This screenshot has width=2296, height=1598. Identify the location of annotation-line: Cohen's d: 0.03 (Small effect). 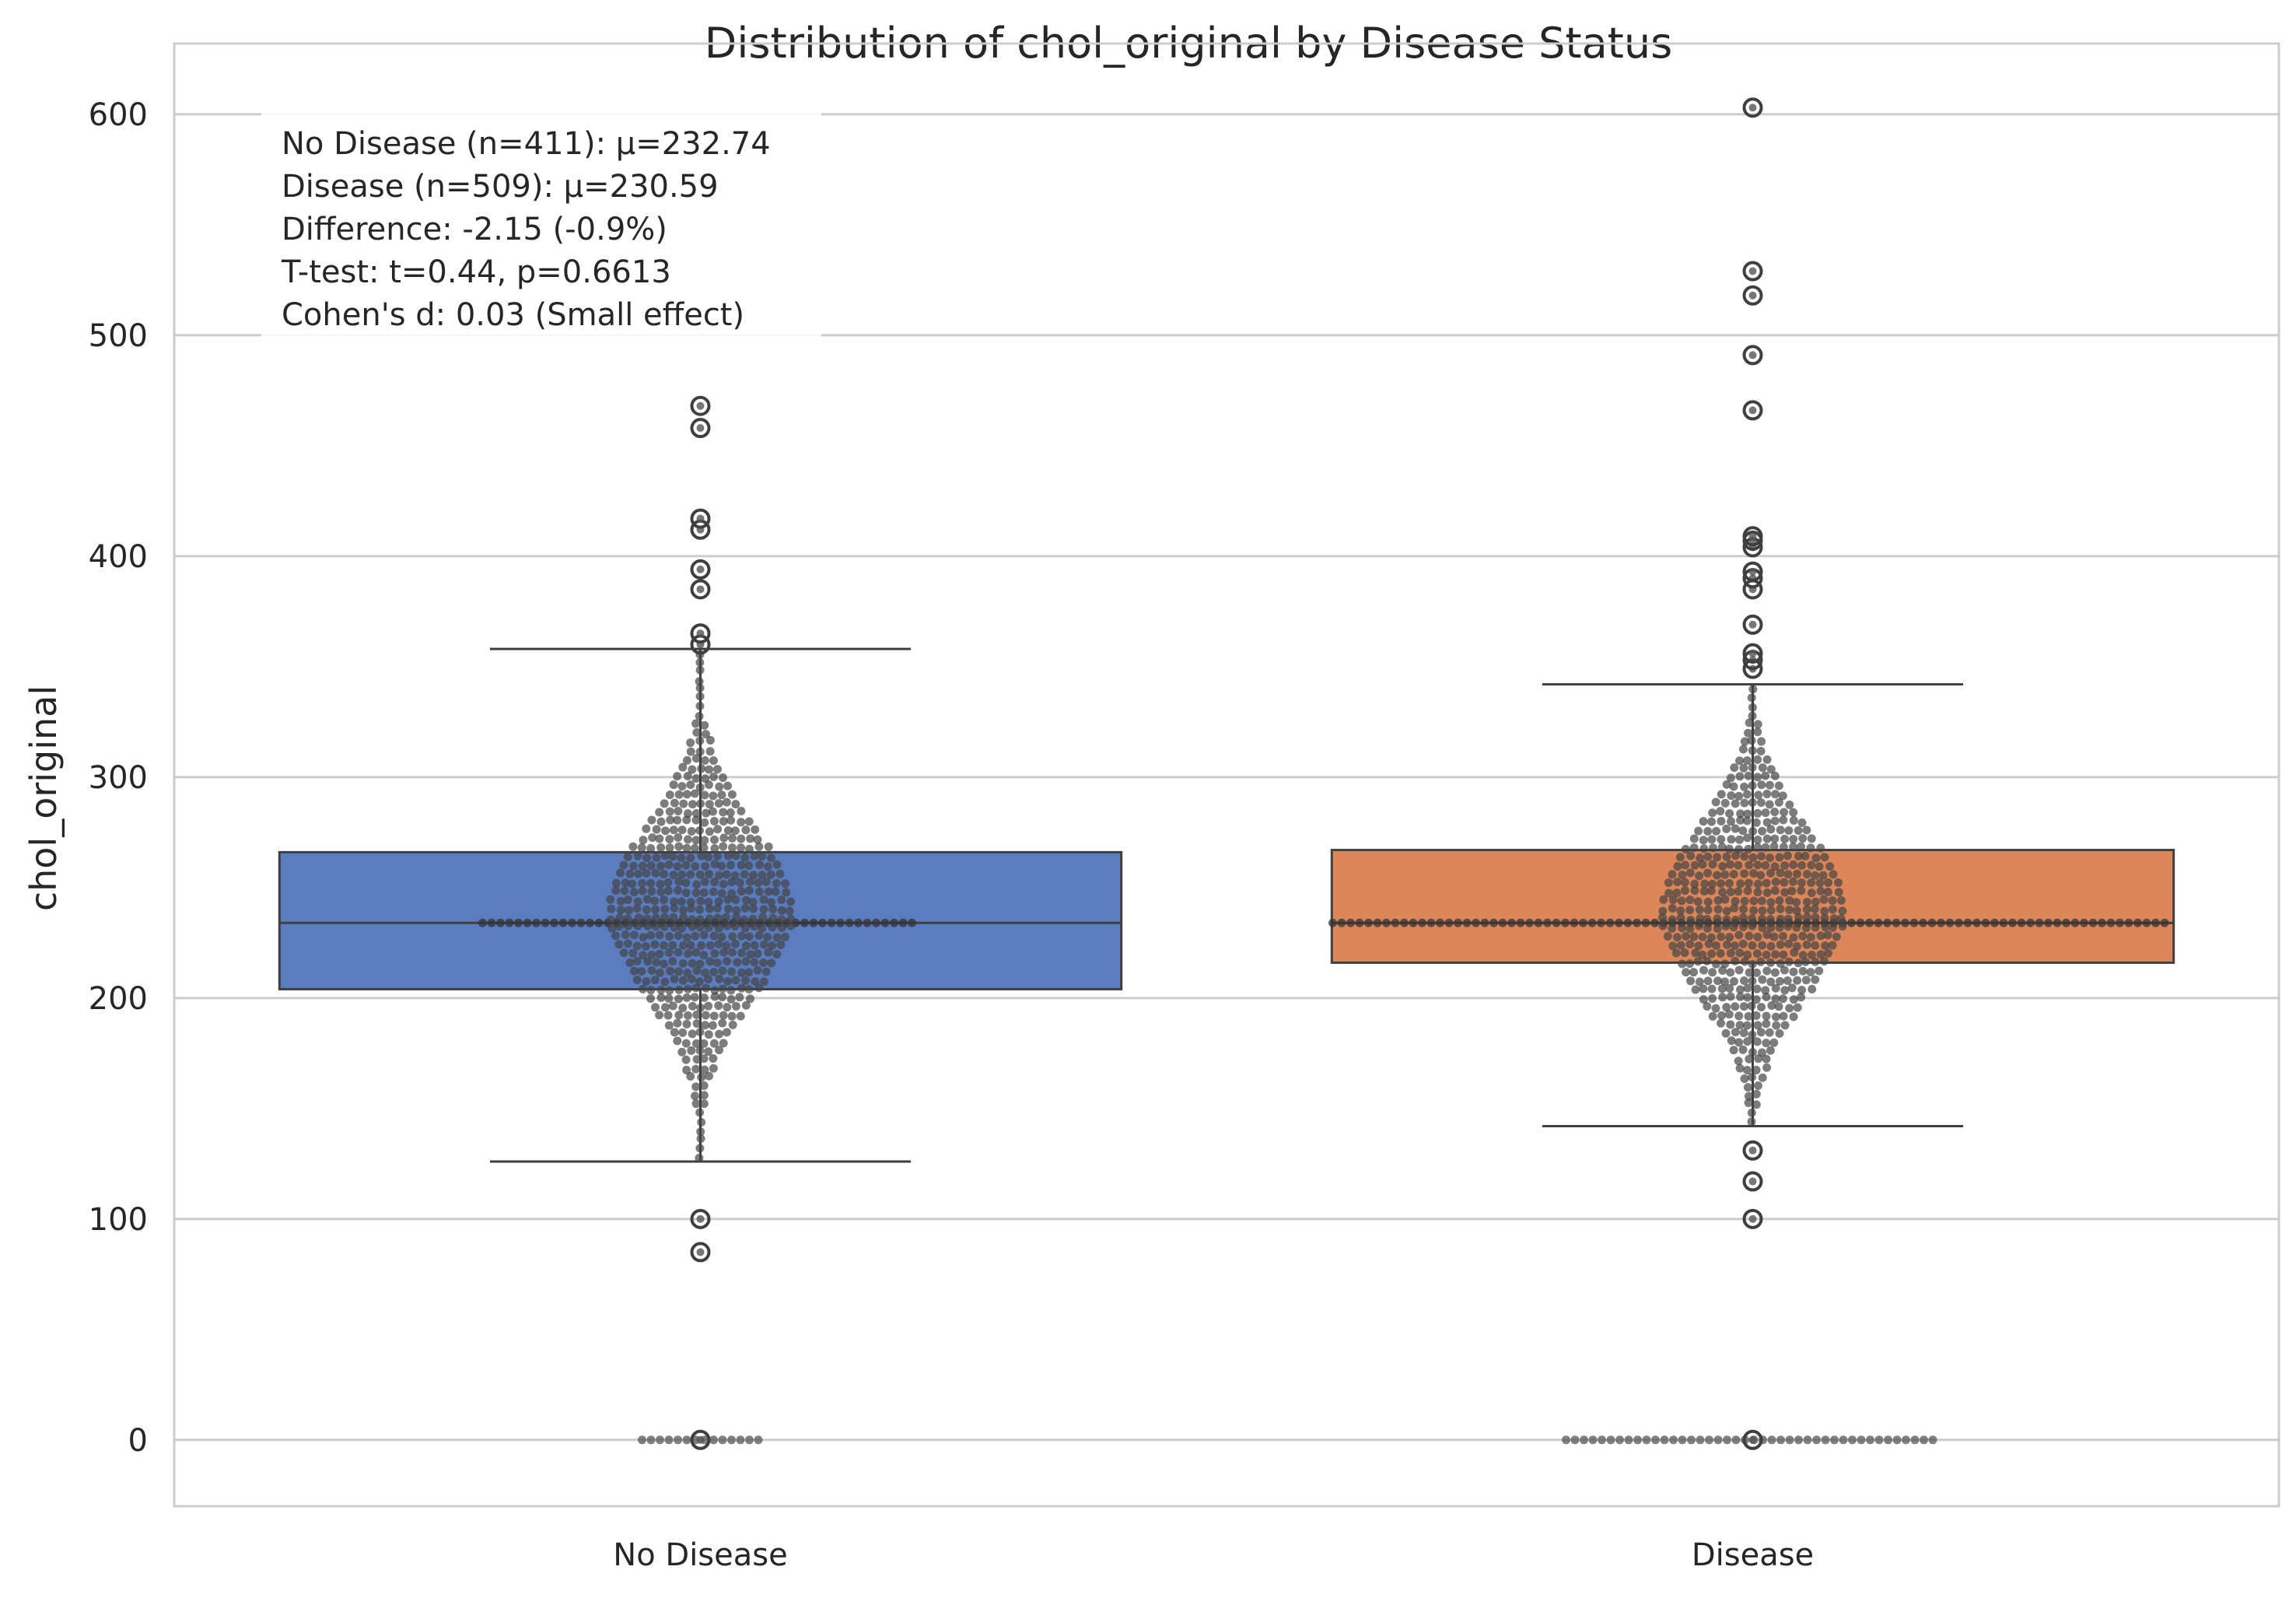
(513, 315).